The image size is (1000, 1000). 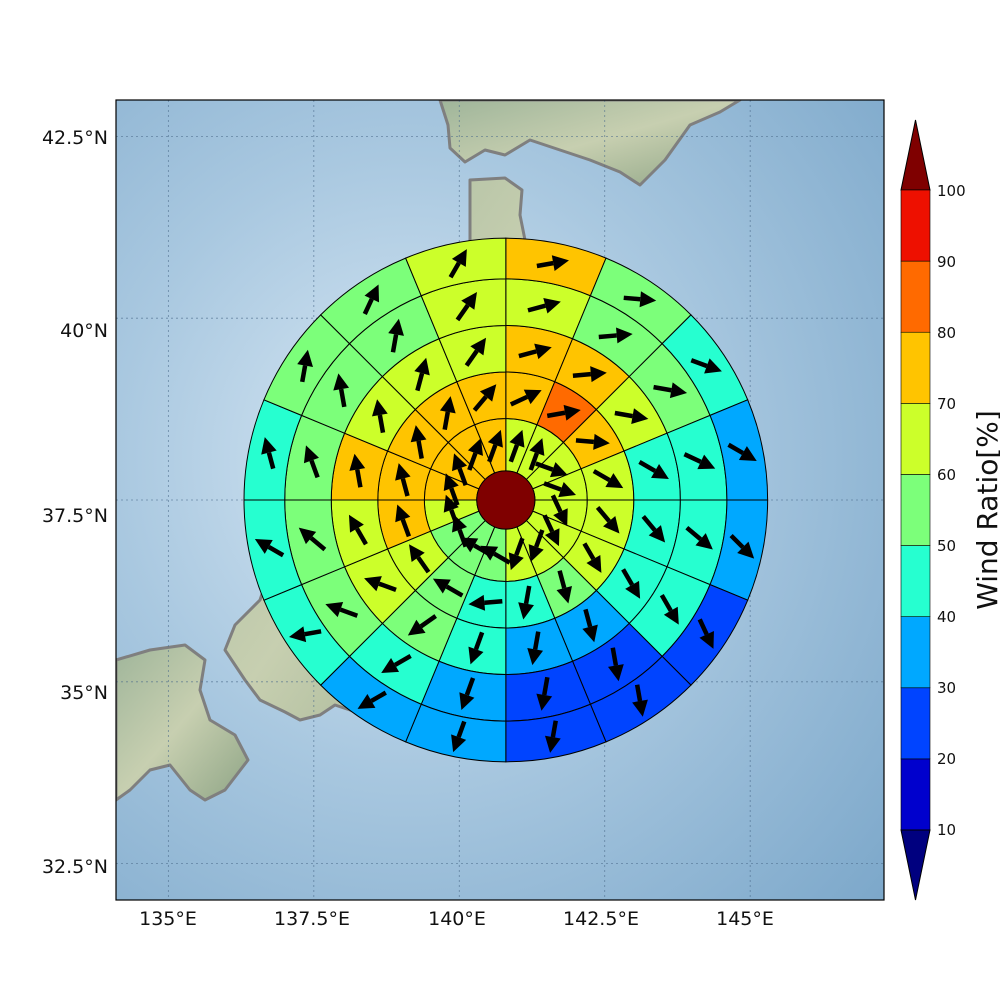 What do you see at coordinates (915, 155) in the screenshot?
I see `colorbar-over-triangle` at bounding box center [915, 155].